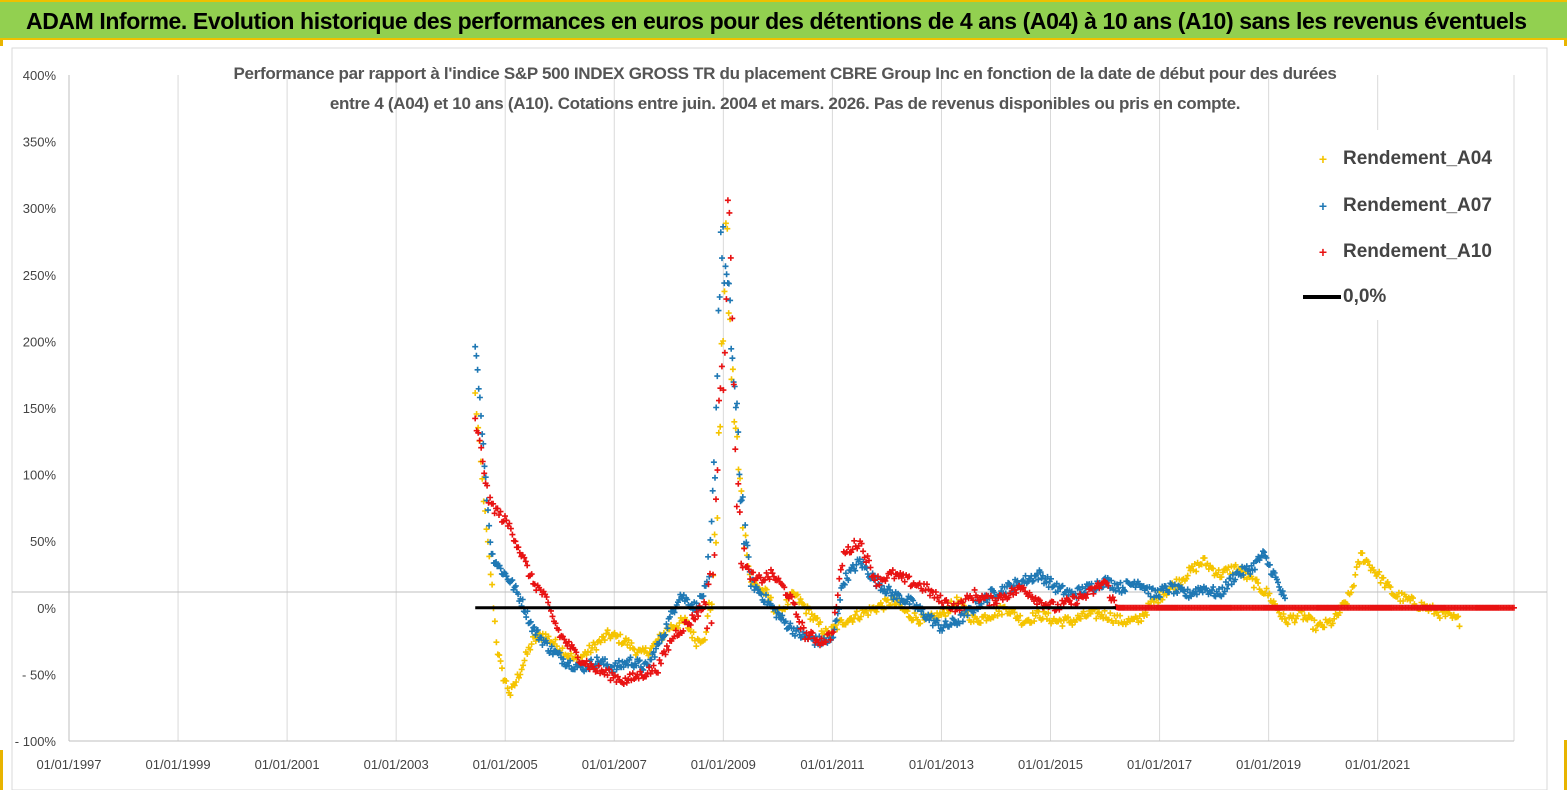 The image size is (1567, 790). What do you see at coordinates (287, 764) in the screenshot?
I see `x-tick-label: 01/01/2001` at bounding box center [287, 764].